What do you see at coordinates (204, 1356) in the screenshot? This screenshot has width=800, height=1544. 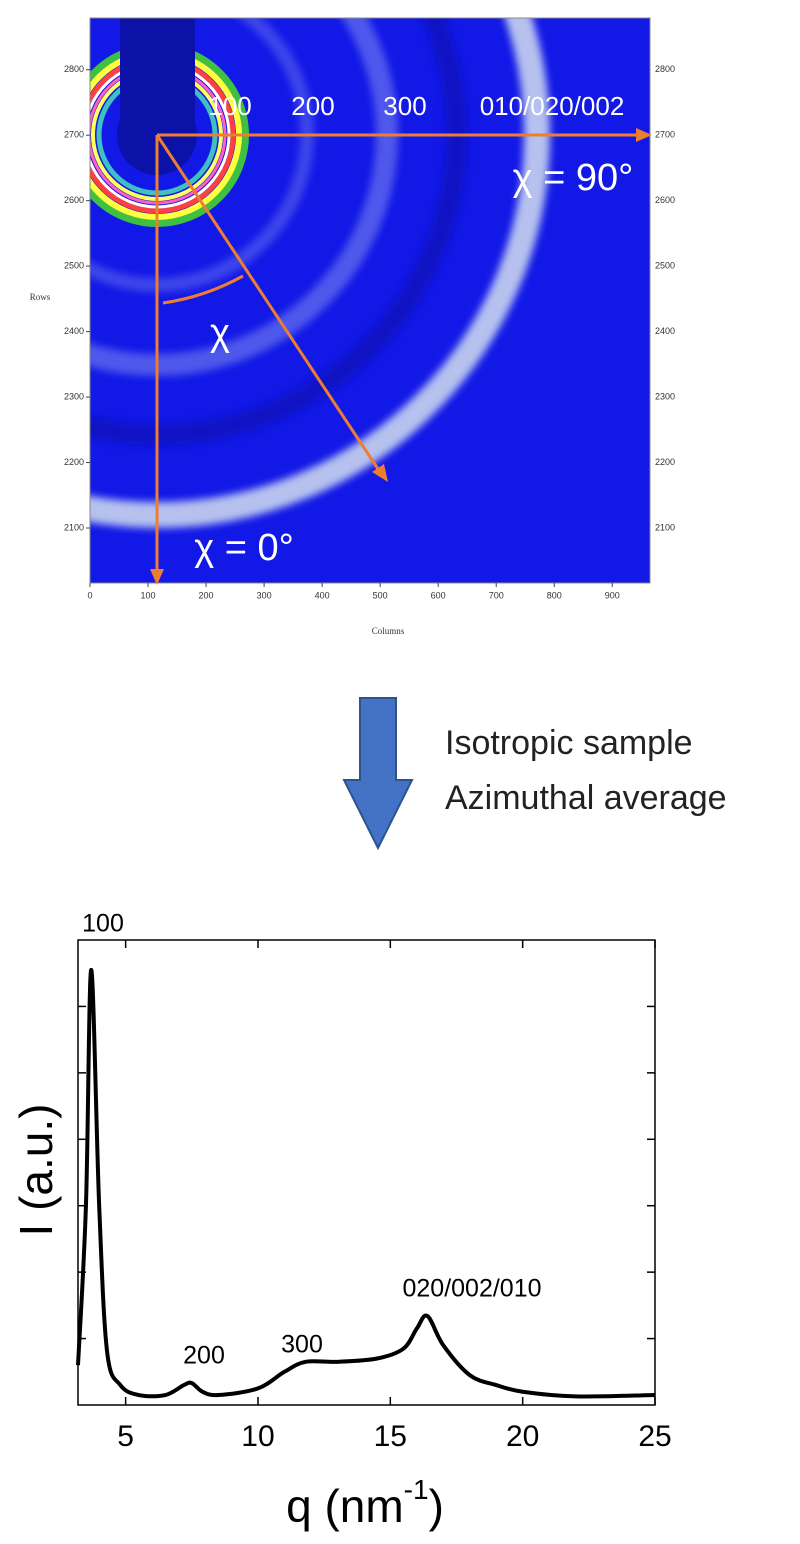 I see `peak-label: 200` at bounding box center [204, 1356].